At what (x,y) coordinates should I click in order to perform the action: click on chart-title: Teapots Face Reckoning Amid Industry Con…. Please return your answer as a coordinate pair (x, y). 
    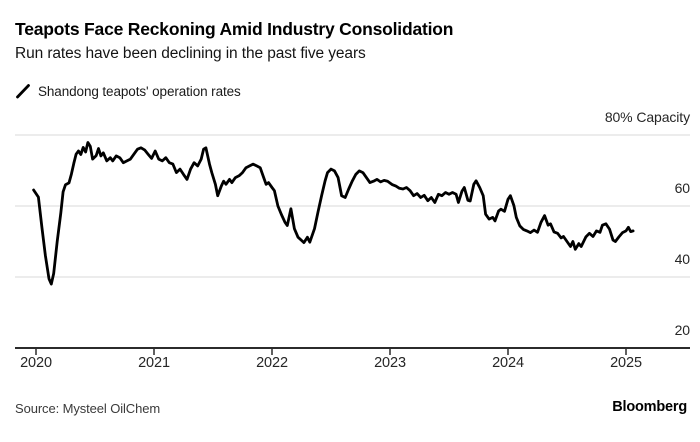
    Looking at the image, I should click on (234, 29).